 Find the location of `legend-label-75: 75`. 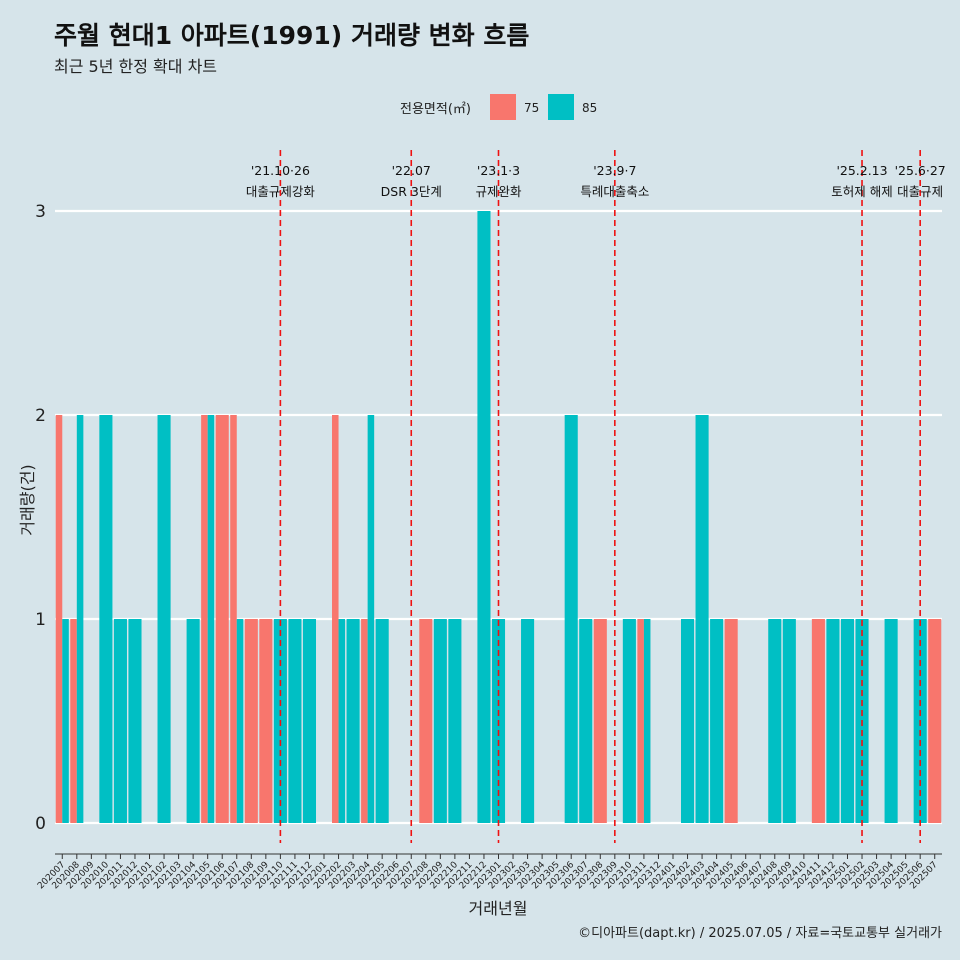

legend-label-75: 75 is located at coordinates (531, 108).